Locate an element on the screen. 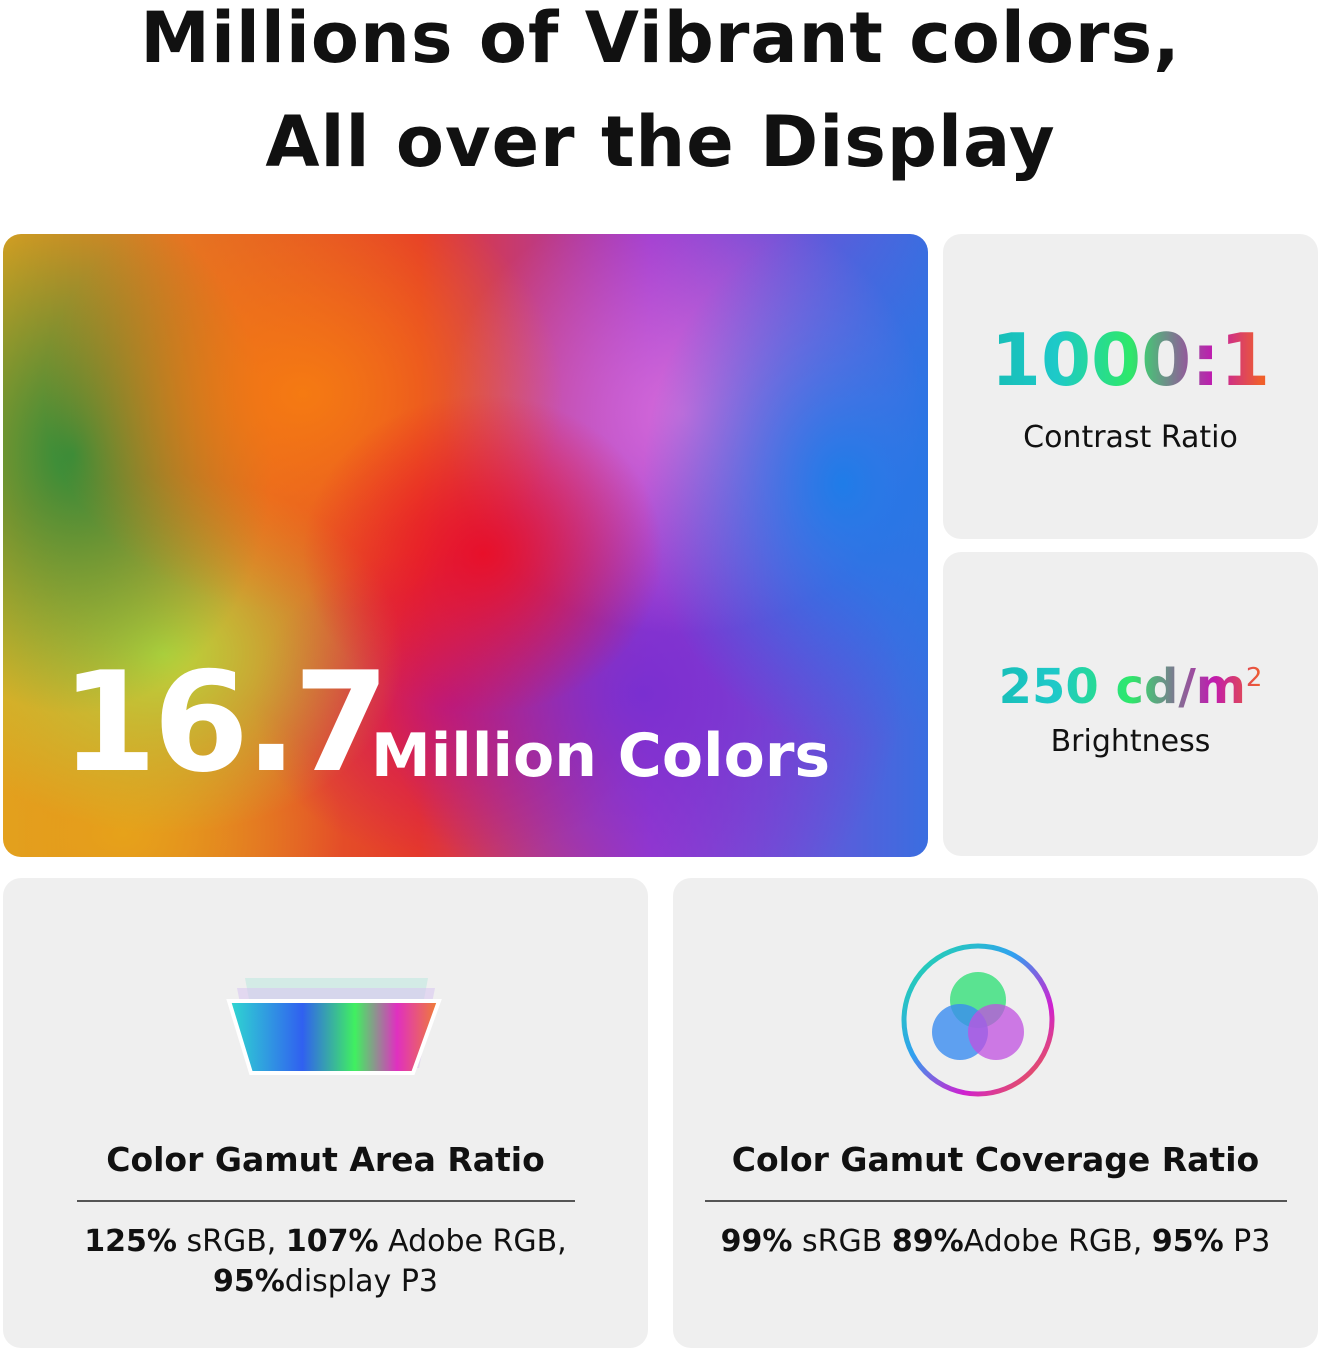 This screenshot has height=1352, width=1321. gamut-area-divider is located at coordinates (326, 1201).